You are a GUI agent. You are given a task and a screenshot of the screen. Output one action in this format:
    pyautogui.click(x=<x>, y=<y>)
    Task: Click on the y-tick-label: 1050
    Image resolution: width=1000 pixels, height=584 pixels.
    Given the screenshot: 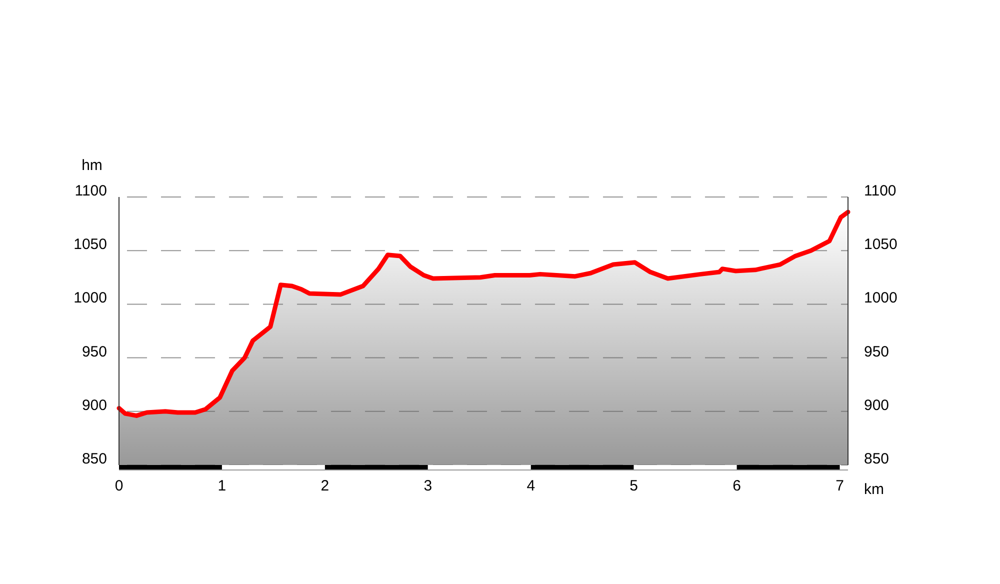 What is the action you would take?
    pyautogui.click(x=90, y=245)
    